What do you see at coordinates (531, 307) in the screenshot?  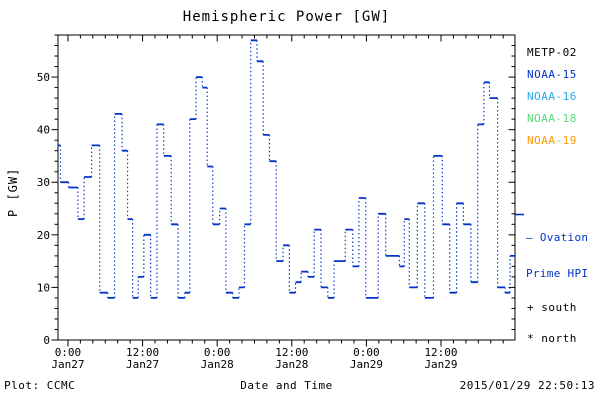 I see `plus-symbol-icon: +` at bounding box center [531, 307].